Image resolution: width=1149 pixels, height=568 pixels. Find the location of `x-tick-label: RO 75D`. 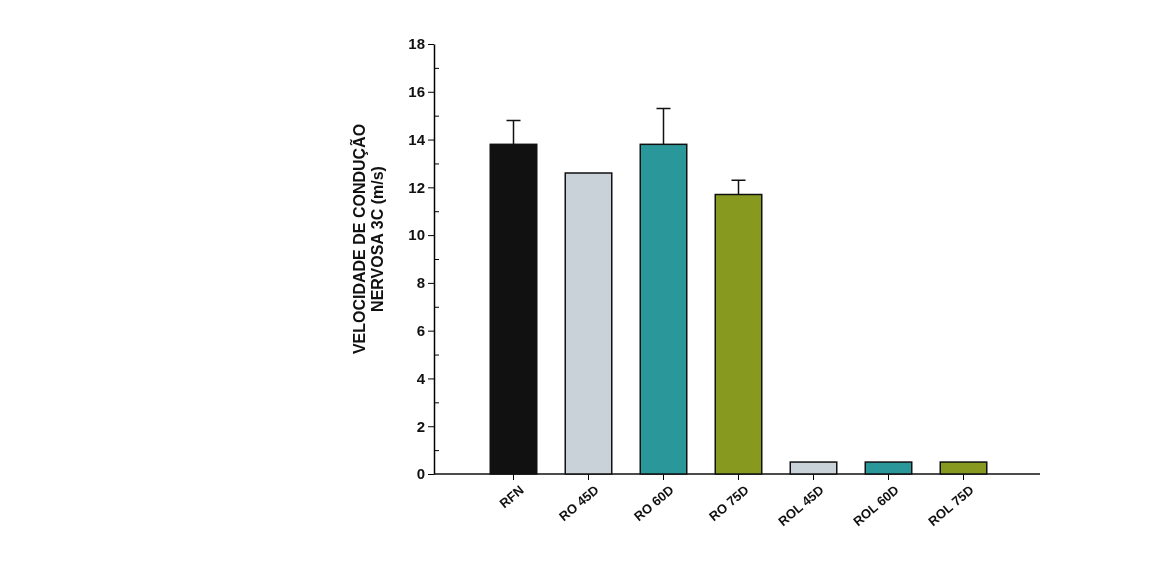

x-tick-label: RO 75D is located at coordinates (729, 503).